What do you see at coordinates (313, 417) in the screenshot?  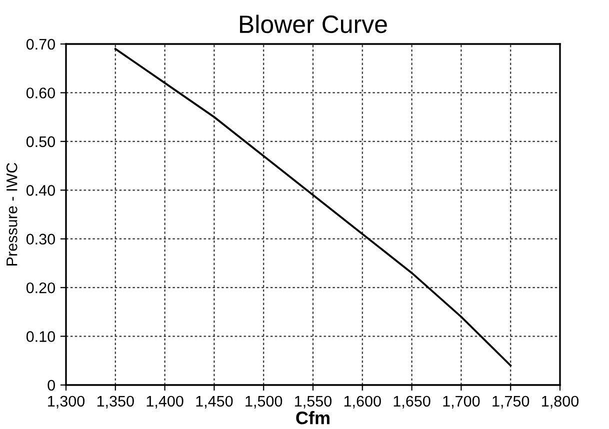 I see `x-axis-title: Cfm` at bounding box center [313, 417].